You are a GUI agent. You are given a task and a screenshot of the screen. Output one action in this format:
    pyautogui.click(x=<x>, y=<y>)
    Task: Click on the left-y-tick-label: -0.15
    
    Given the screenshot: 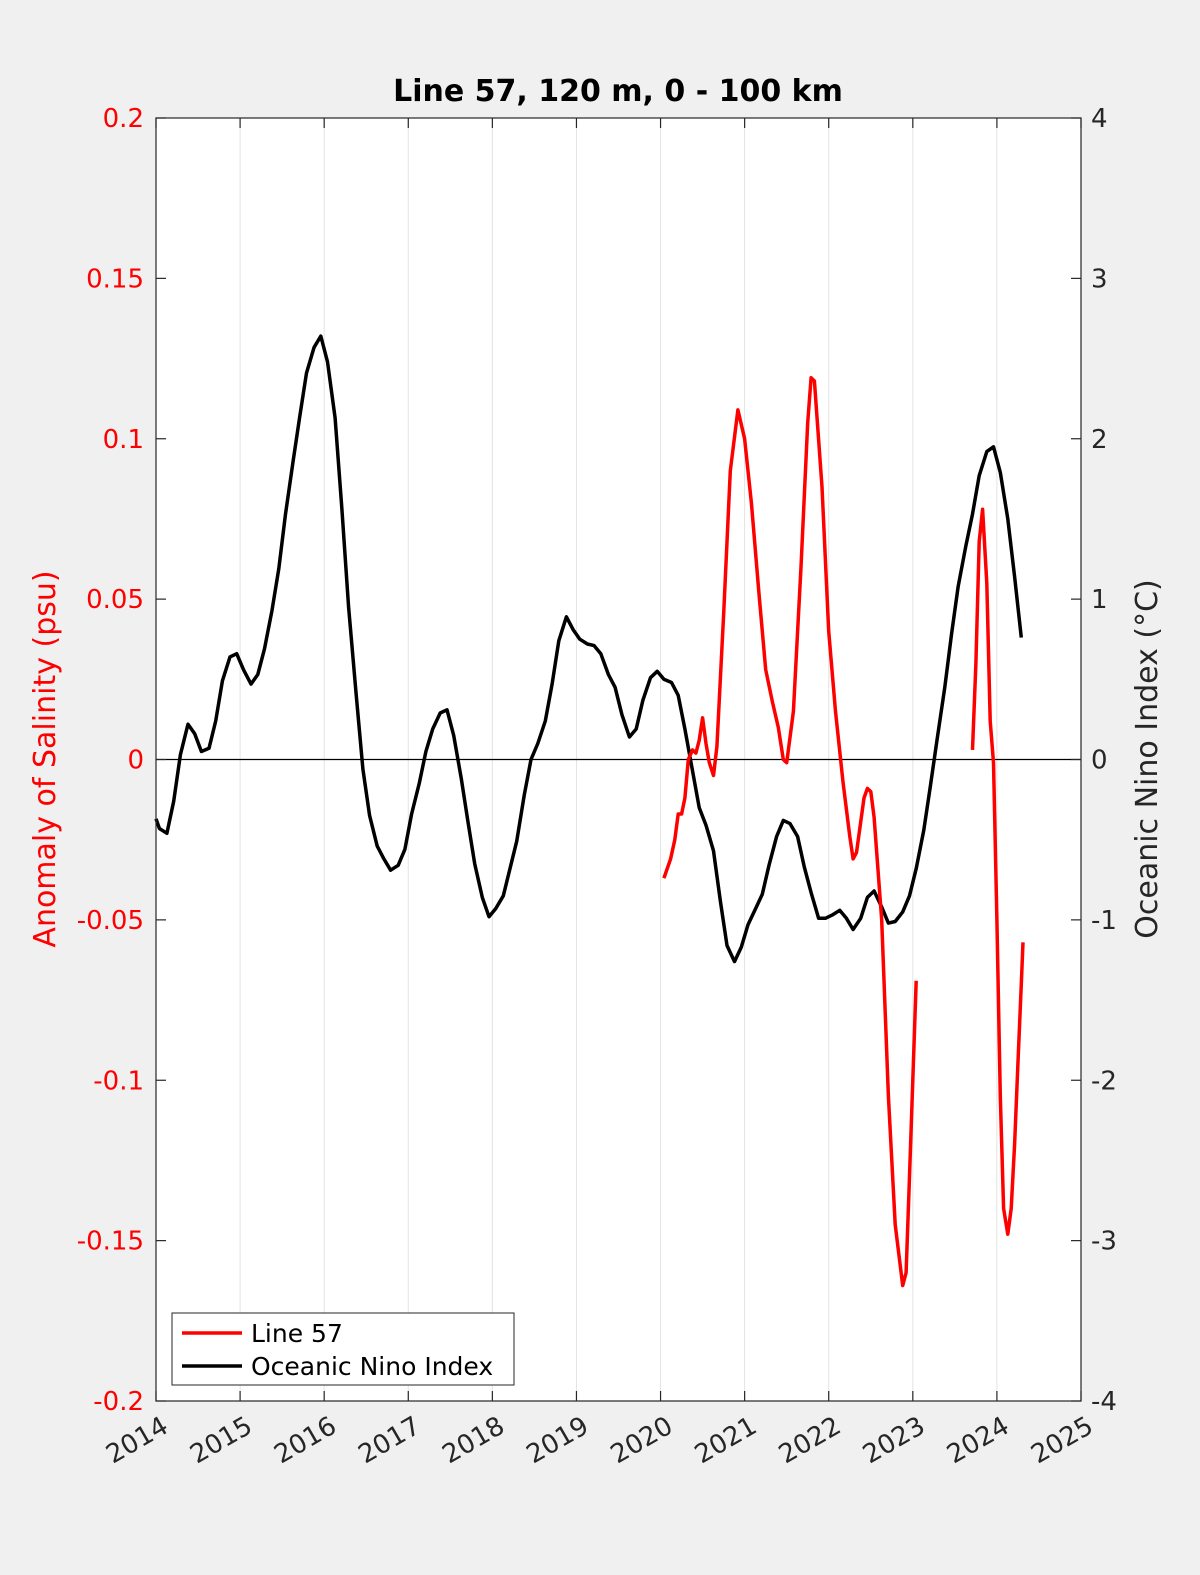 What is the action you would take?
    pyautogui.click(x=110, y=1242)
    